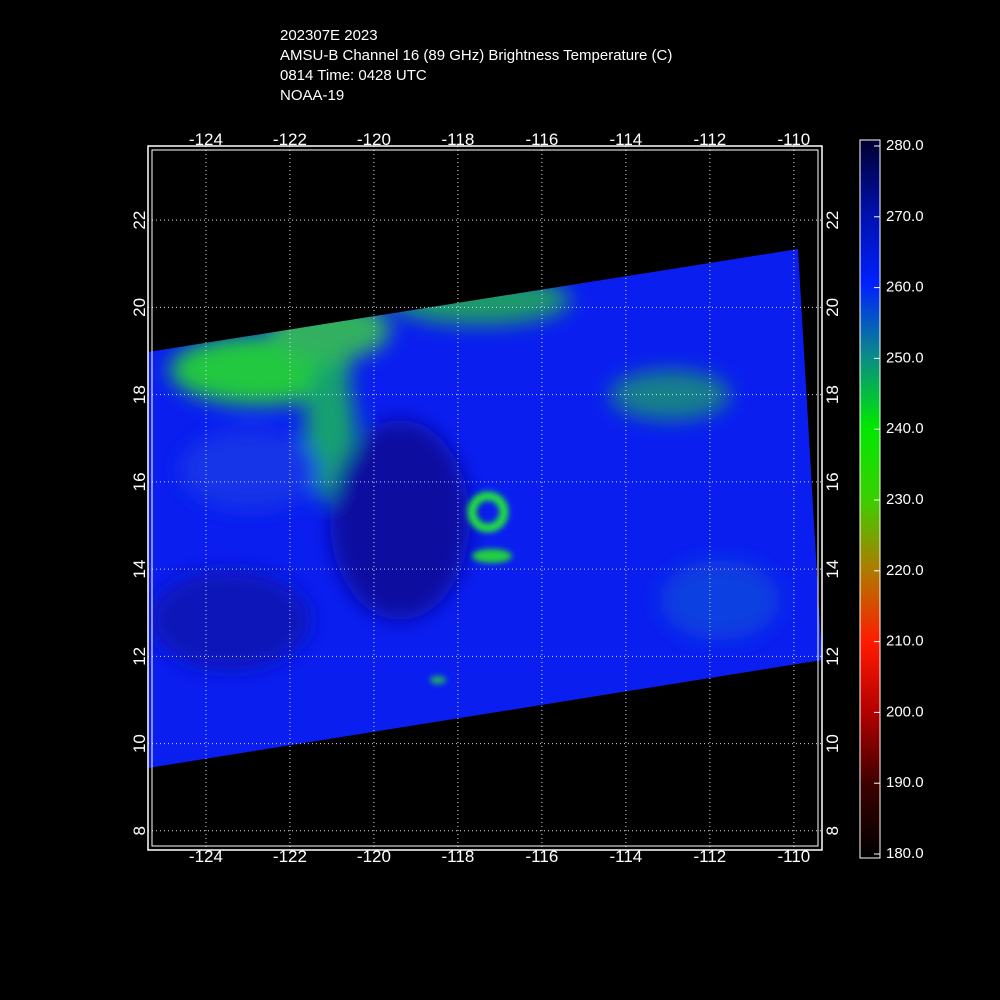 This screenshot has height=1000, width=1000. Describe the element at coordinates (329, 35) in the screenshot. I see `title-line: 202307E 2023` at that location.